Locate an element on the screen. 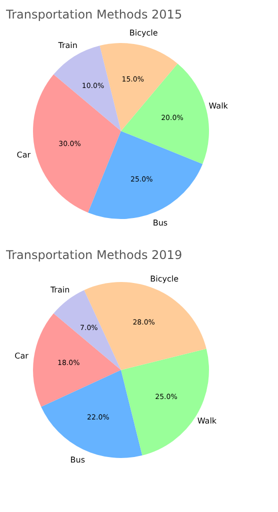 This screenshot has height=512, width=278. chart-title: Transportation Methods 2015 is located at coordinates (93, 14).